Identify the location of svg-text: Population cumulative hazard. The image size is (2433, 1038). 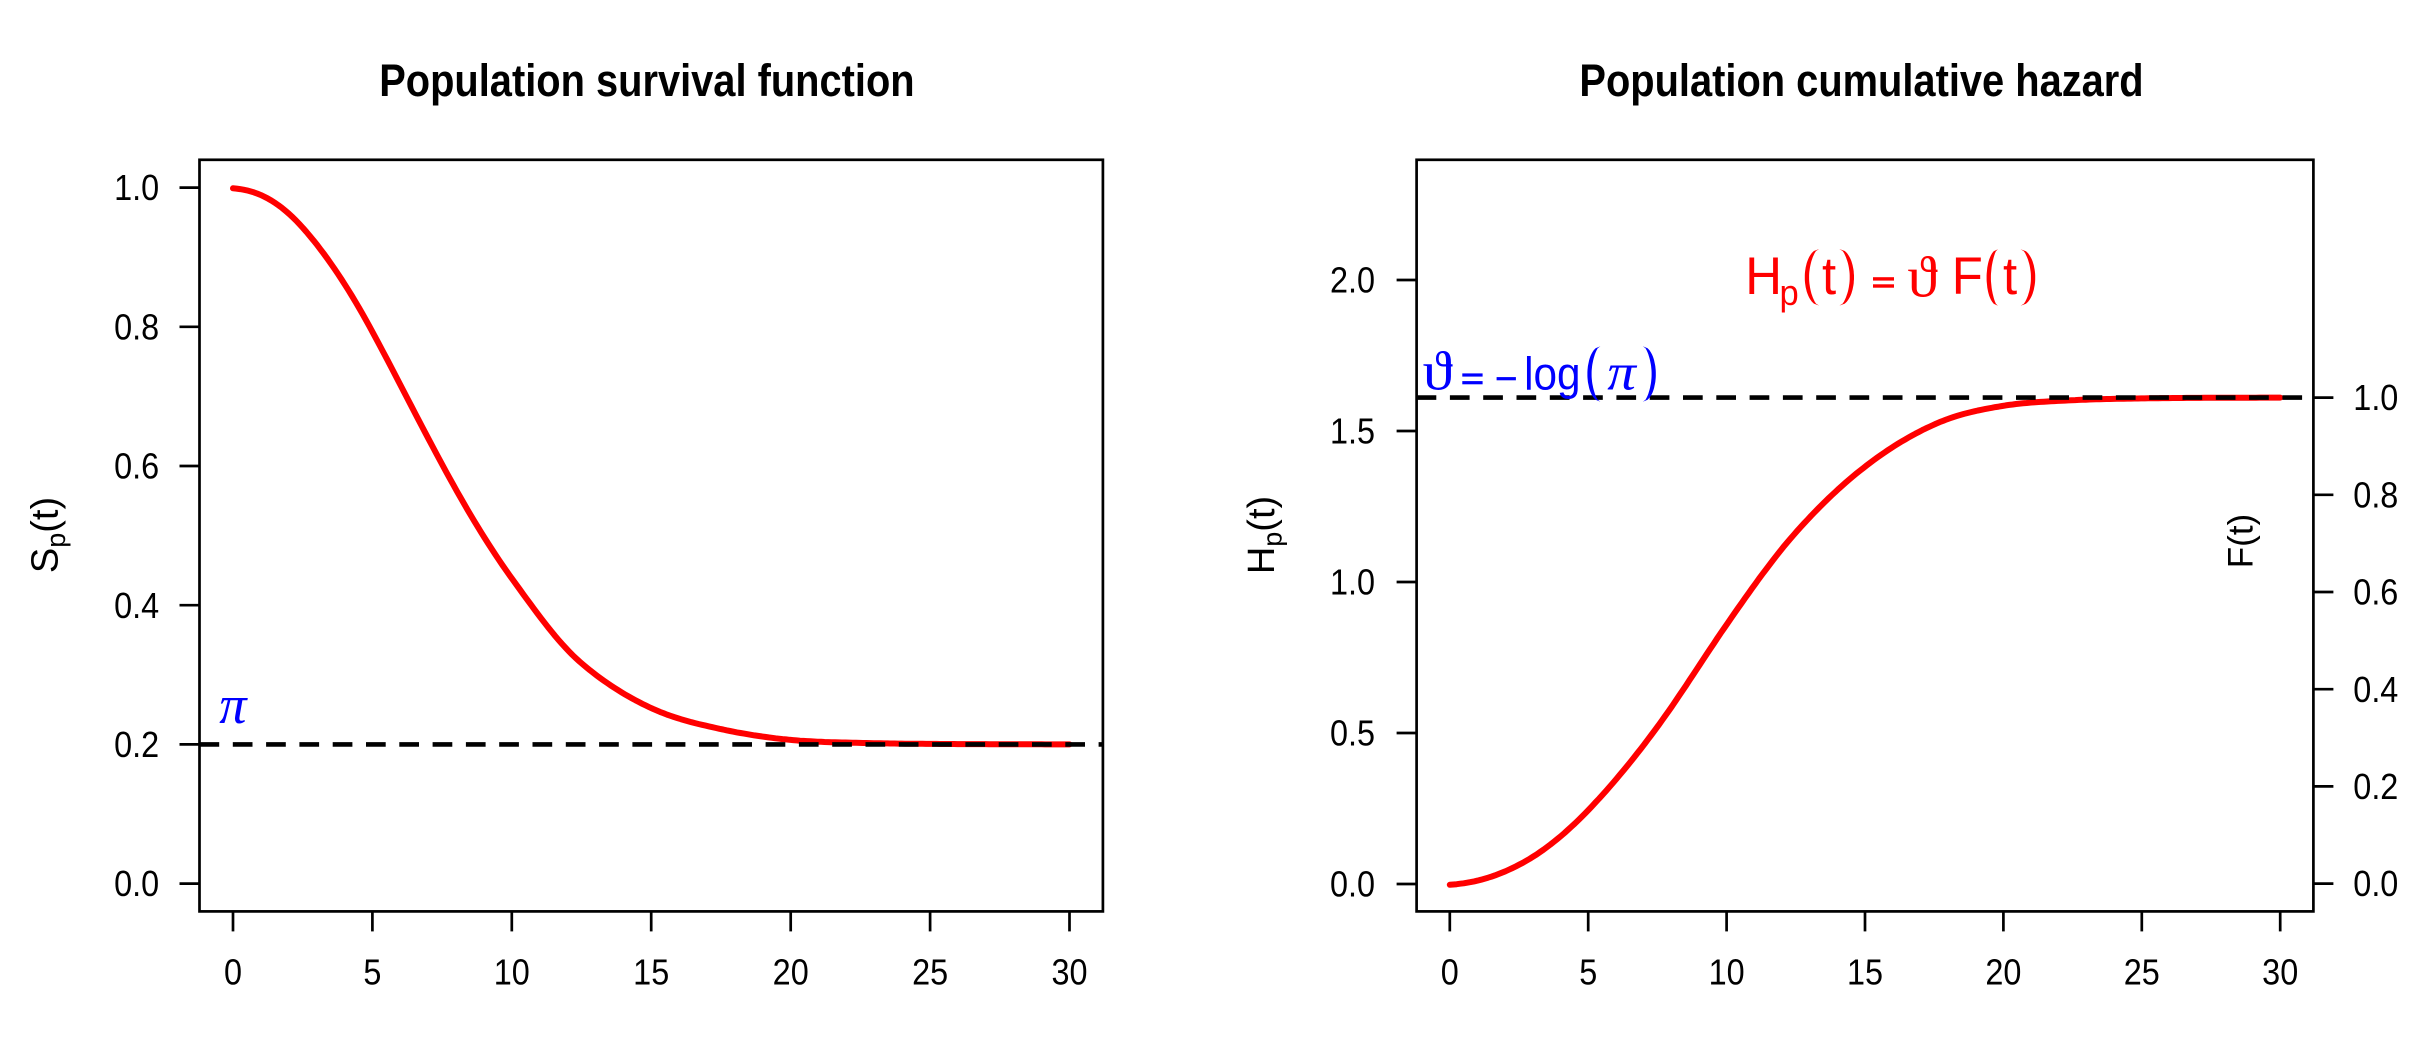
(1861, 82).